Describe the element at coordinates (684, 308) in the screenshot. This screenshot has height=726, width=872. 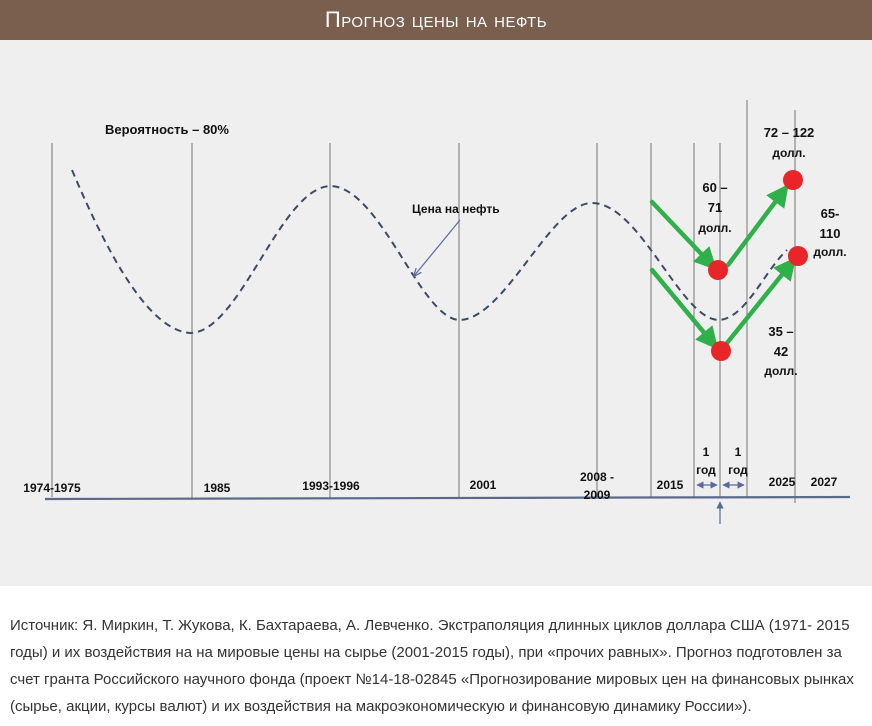
I see `arrow-down-low` at that location.